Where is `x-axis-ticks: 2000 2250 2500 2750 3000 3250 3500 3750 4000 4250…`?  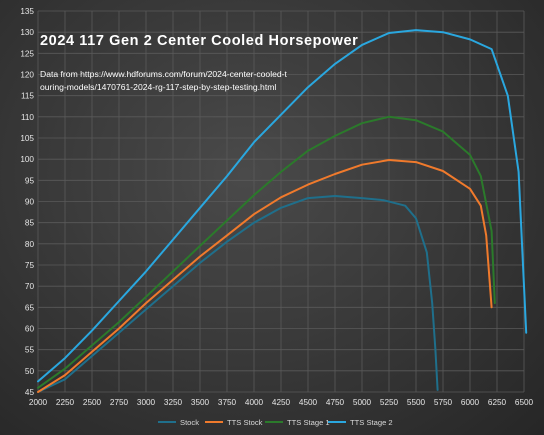 x-axis-ticks: 2000 2250 2500 2750 3000 3250 3500 3750 4000 4250… is located at coordinates (281, 402).